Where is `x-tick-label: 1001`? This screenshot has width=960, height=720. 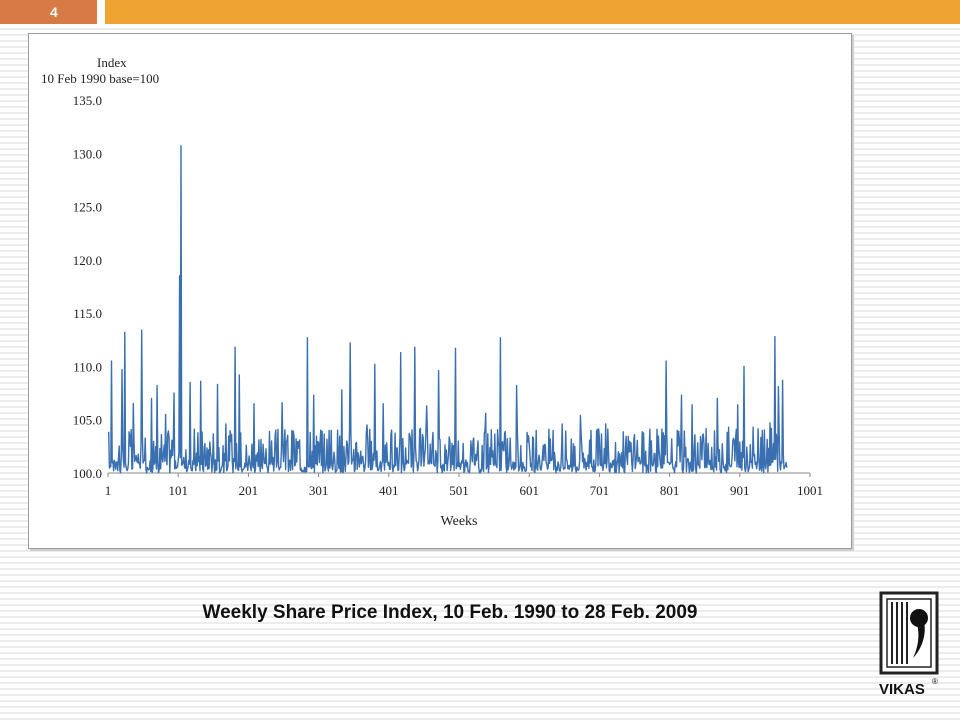
x-tick-label: 1001 is located at coordinates (810, 490).